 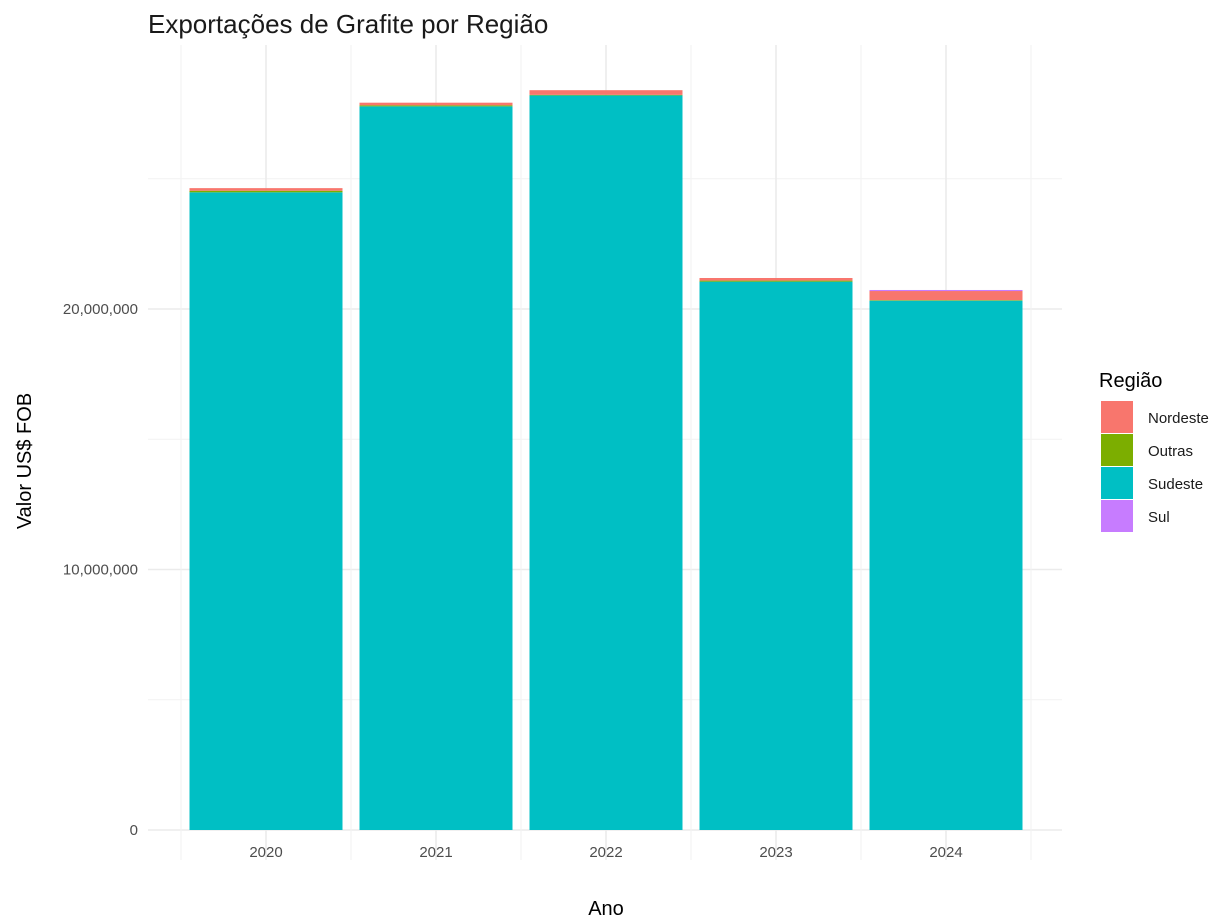 I want to click on legend-key-outras, so click(x=1117, y=450).